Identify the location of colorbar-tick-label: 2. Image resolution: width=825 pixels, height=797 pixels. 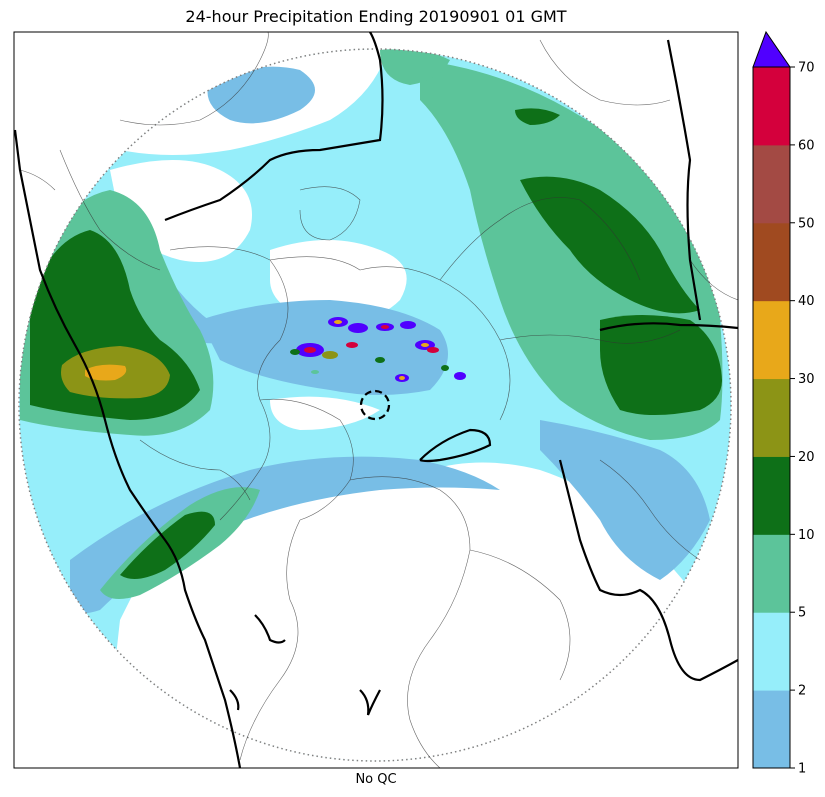
(802, 691).